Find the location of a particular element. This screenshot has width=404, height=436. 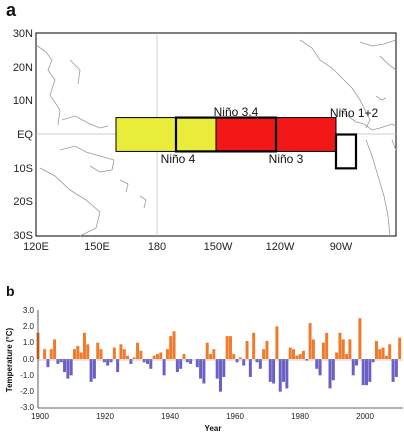

region-labels: Niño 4 Niño 3 Niño 3.4 Niño 1+2 is located at coordinates (270, 135).